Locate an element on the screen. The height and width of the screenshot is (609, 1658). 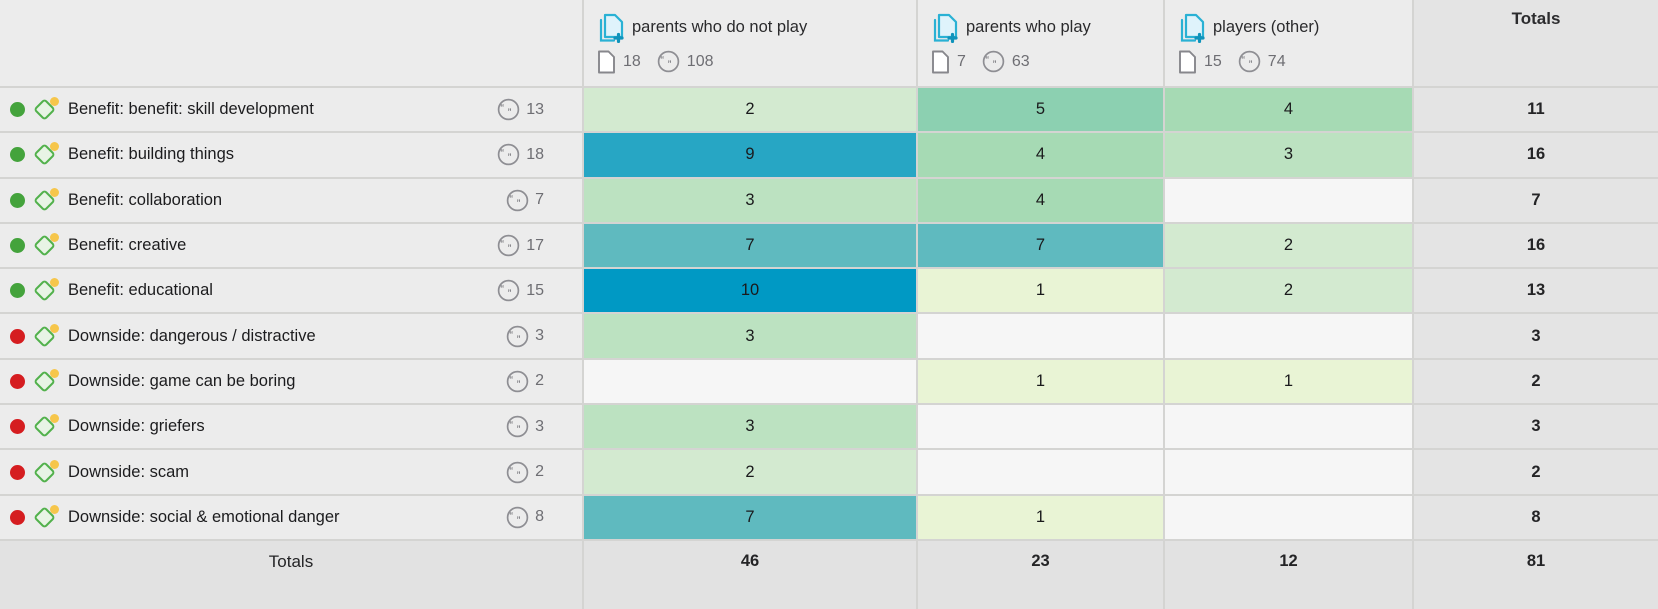
row-quote-count: “” 18 is located at coordinates (520, 154).